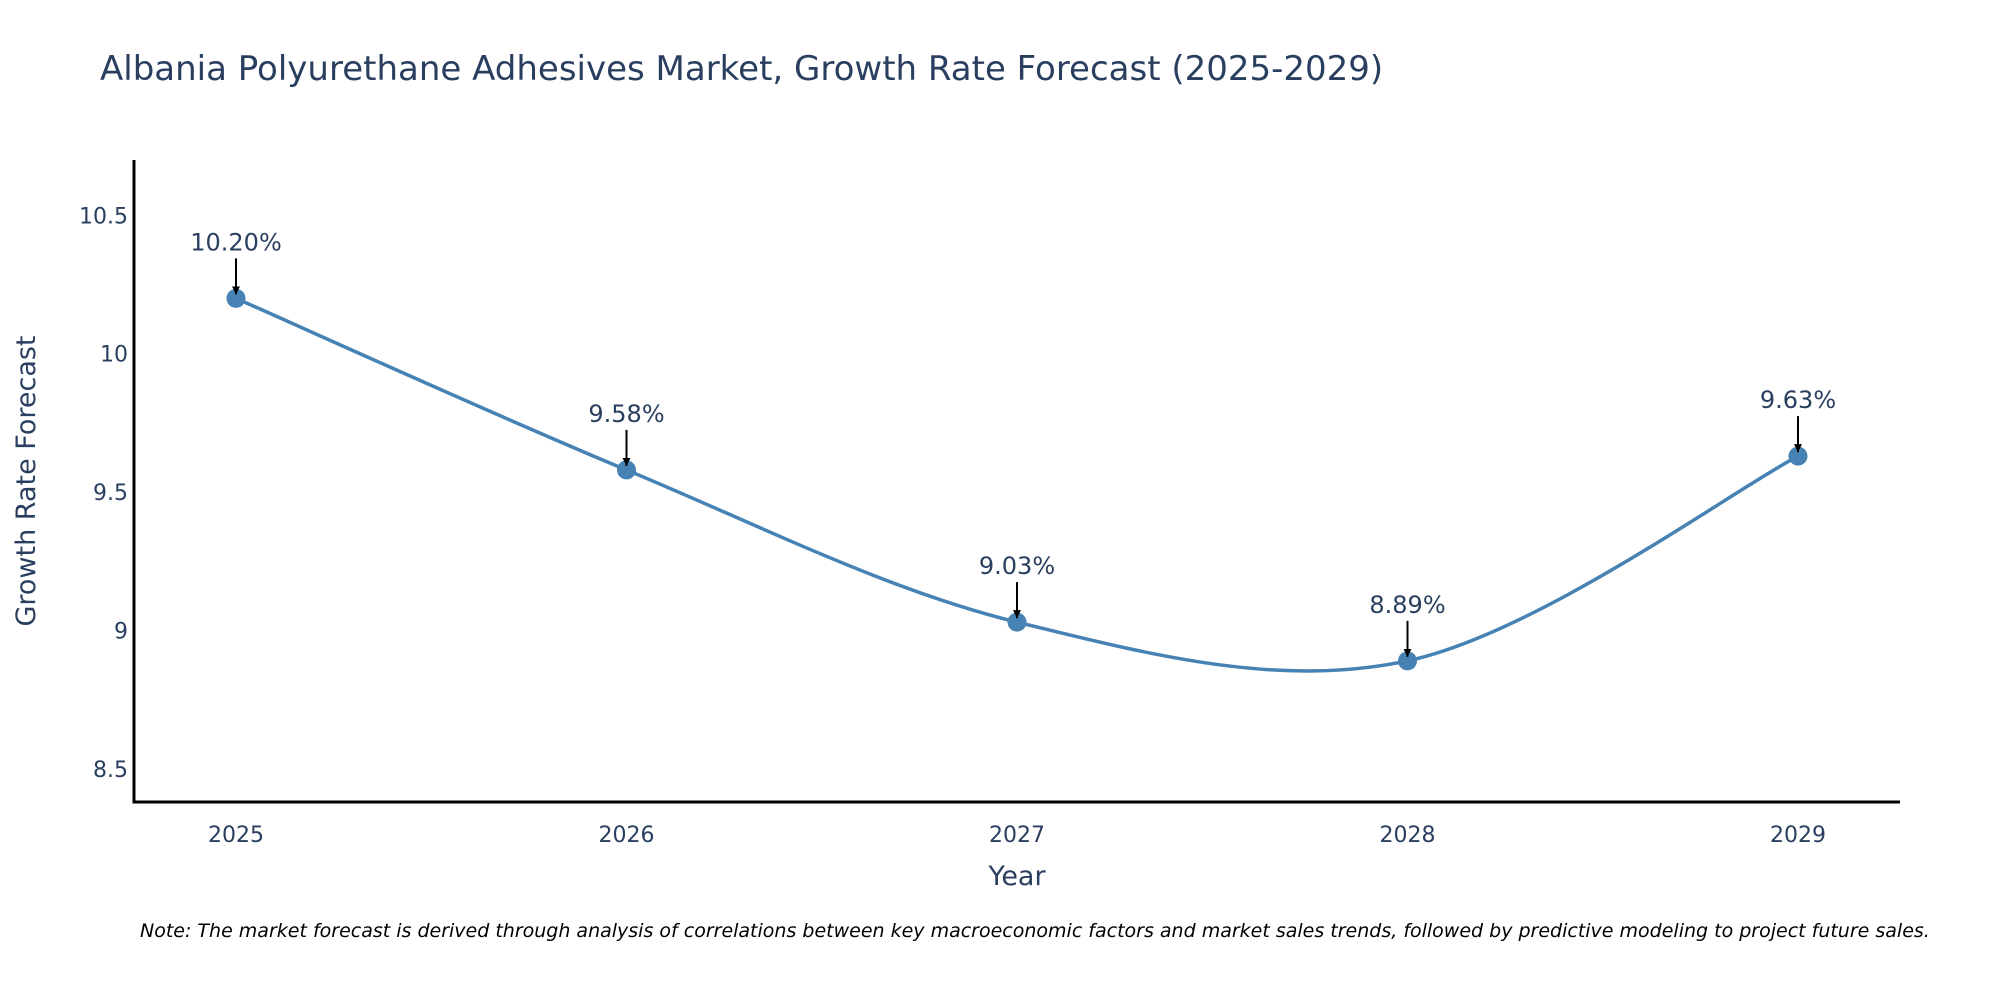 The height and width of the screenshot is (1000, 2000). Describe the element at coordinates (1798, 400) in the screenshot. I see `data-label: 9.63%` at that location.